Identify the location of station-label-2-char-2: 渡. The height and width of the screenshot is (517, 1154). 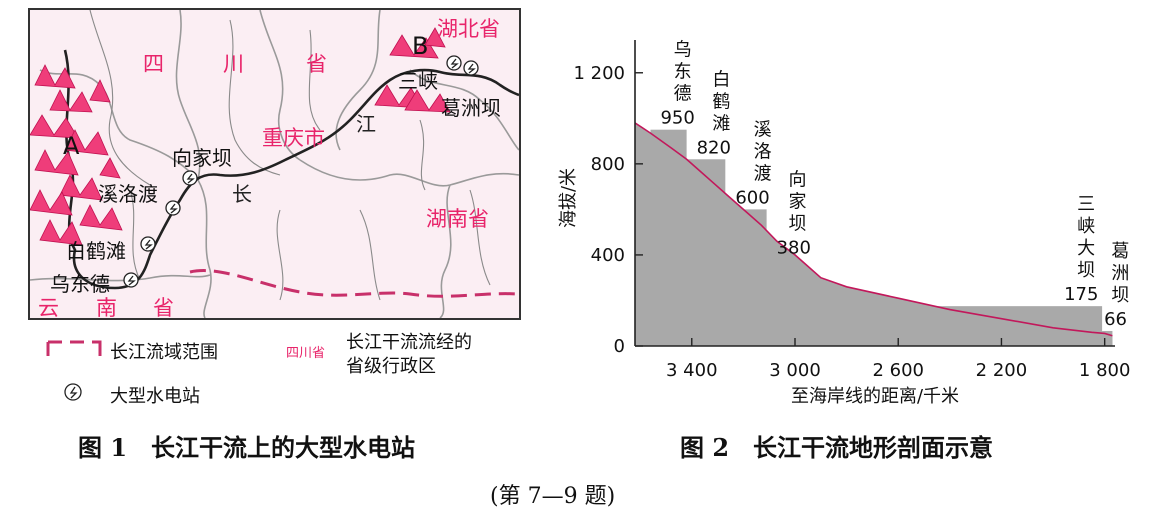
(763, 173).